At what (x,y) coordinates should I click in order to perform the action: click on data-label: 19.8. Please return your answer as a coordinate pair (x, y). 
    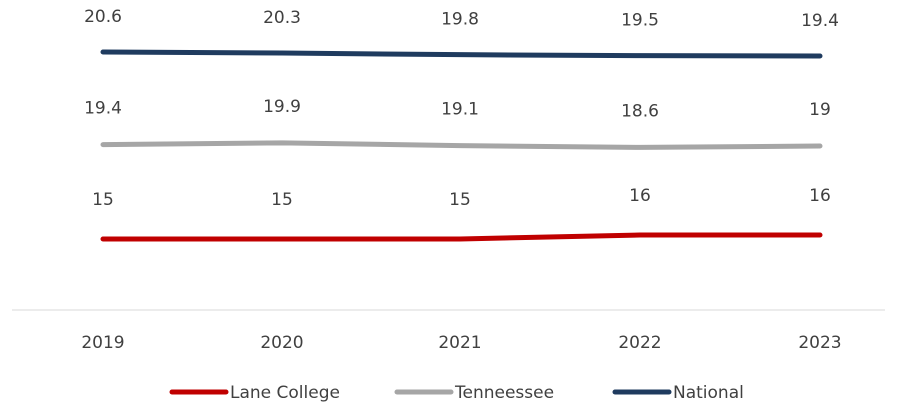
    Looking at the image, I should click on (460, 20).